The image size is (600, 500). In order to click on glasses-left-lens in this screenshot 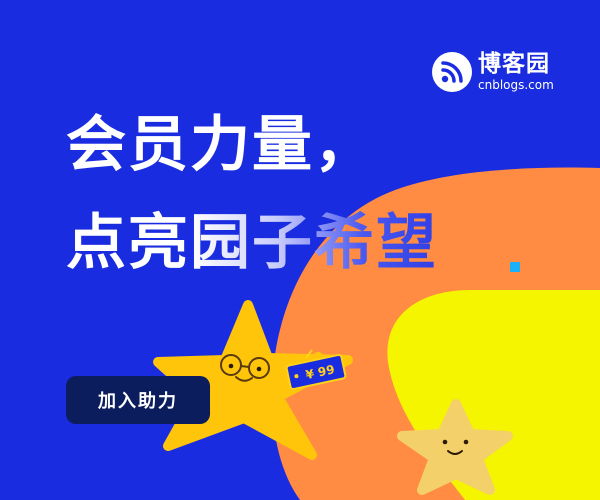, I will do `click(231, 365)`.